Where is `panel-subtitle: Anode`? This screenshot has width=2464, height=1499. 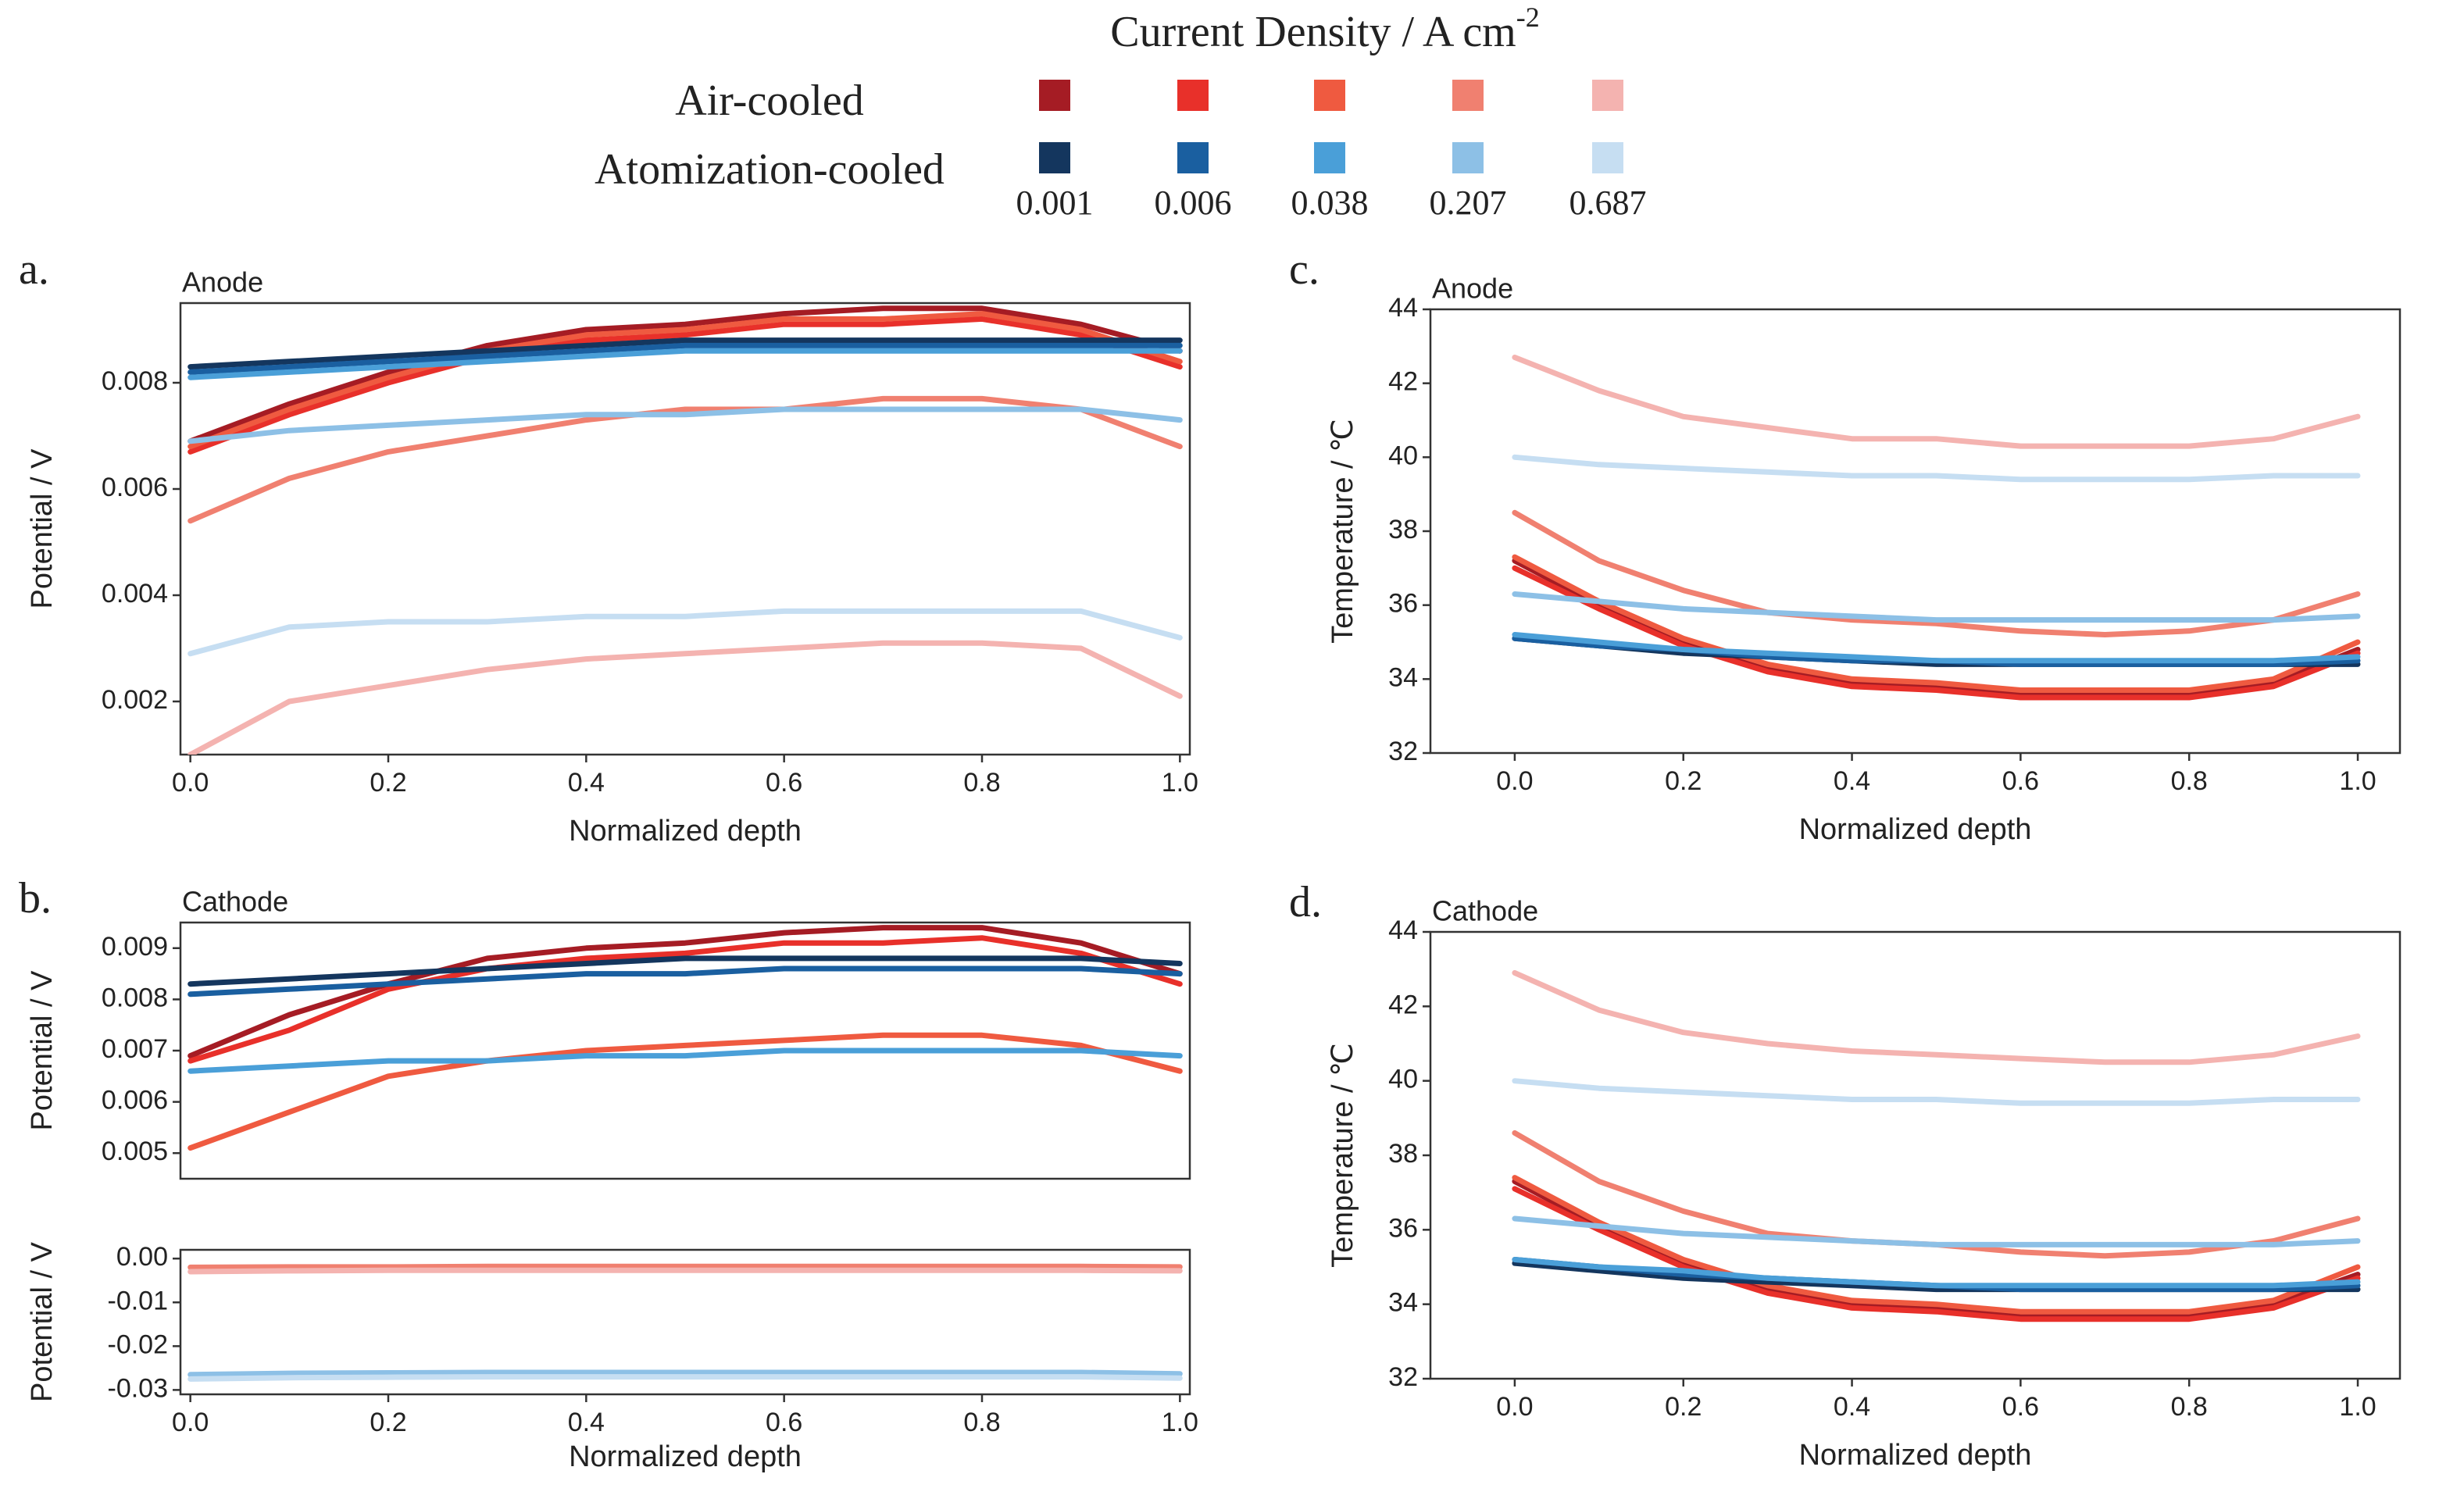 panel-subtitle: Anode is located at coordinates (222, 282).